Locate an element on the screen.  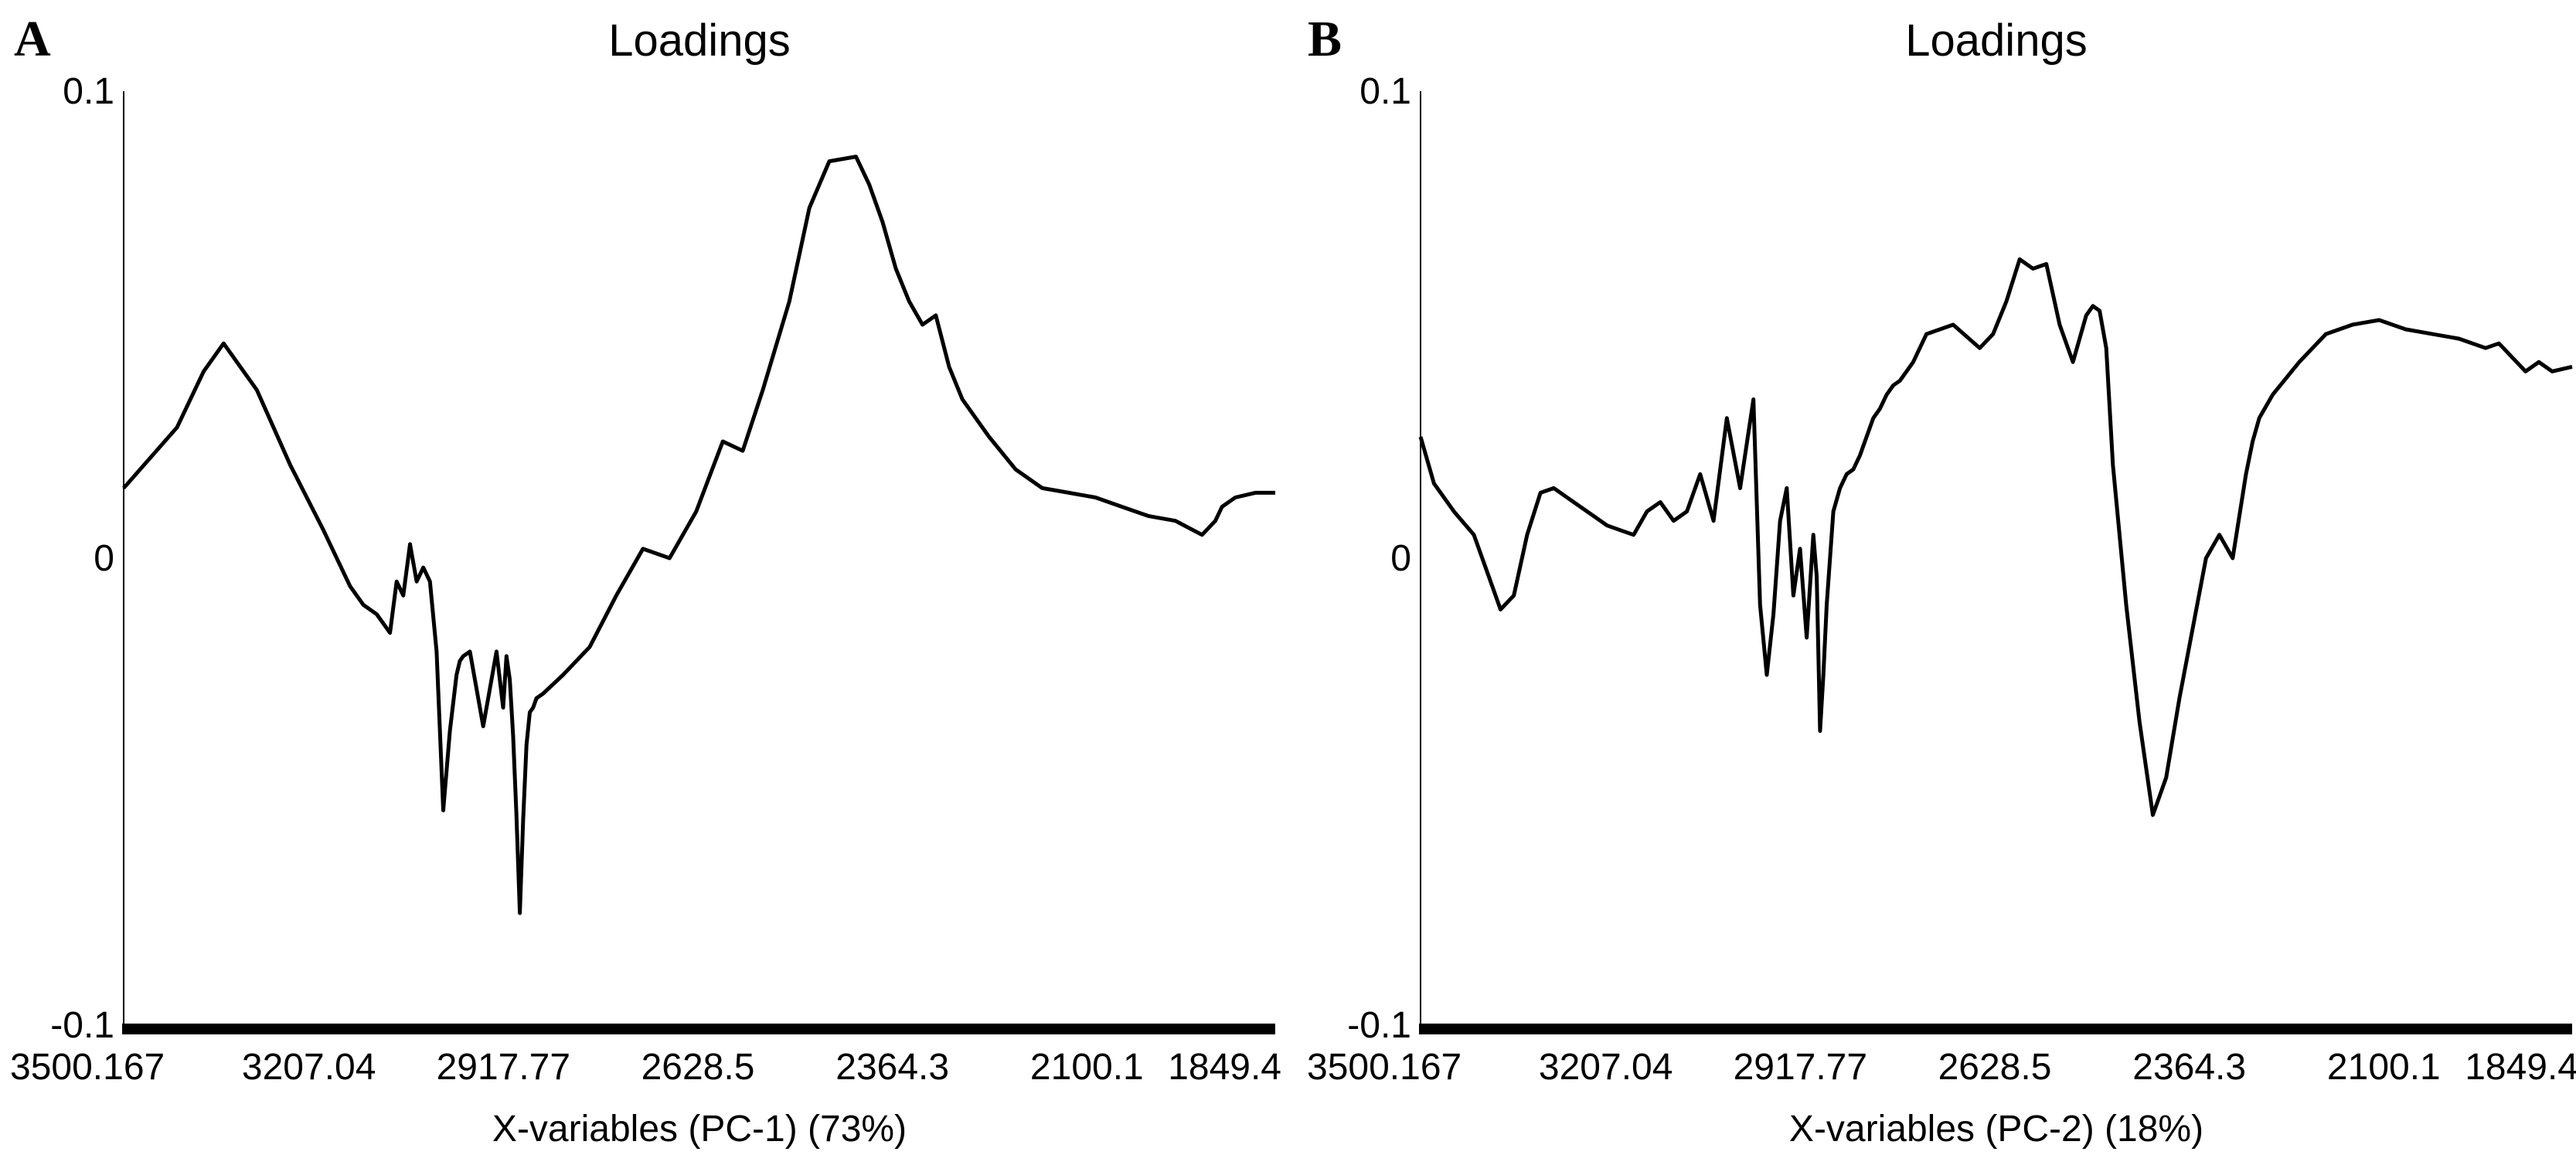
x-axis-label: X-variables (PC-1) (73%) is located at coordinates (699, 1129).